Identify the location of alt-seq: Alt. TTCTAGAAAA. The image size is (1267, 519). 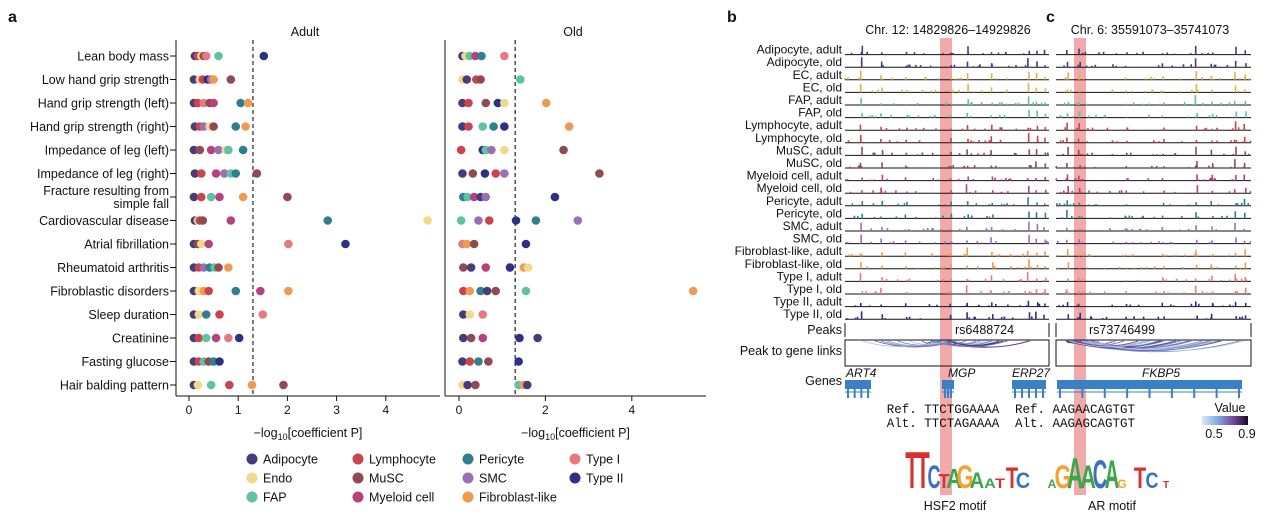
(943, 424).